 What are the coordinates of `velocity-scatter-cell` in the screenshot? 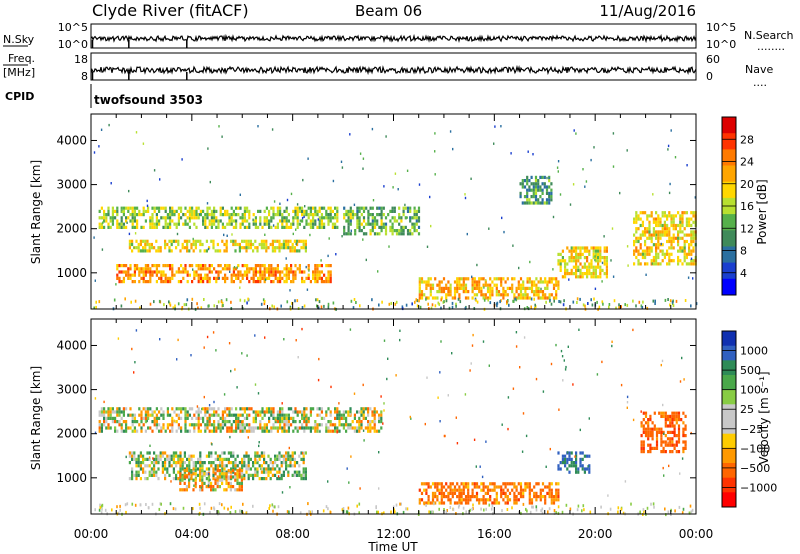 It's located at (523, 413).